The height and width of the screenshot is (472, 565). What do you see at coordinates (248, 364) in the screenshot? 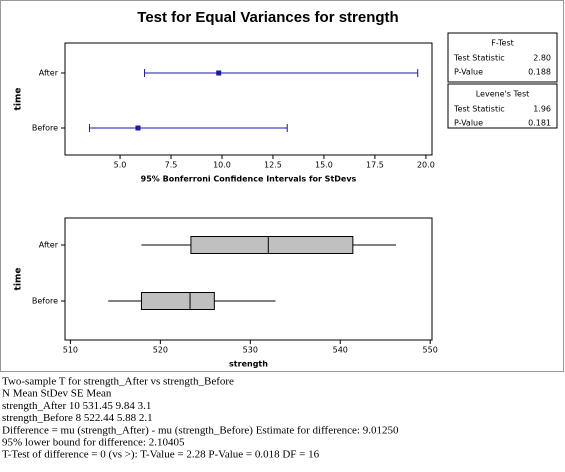
I see `x-axis-label: strength` at bounding box center [248, 364].